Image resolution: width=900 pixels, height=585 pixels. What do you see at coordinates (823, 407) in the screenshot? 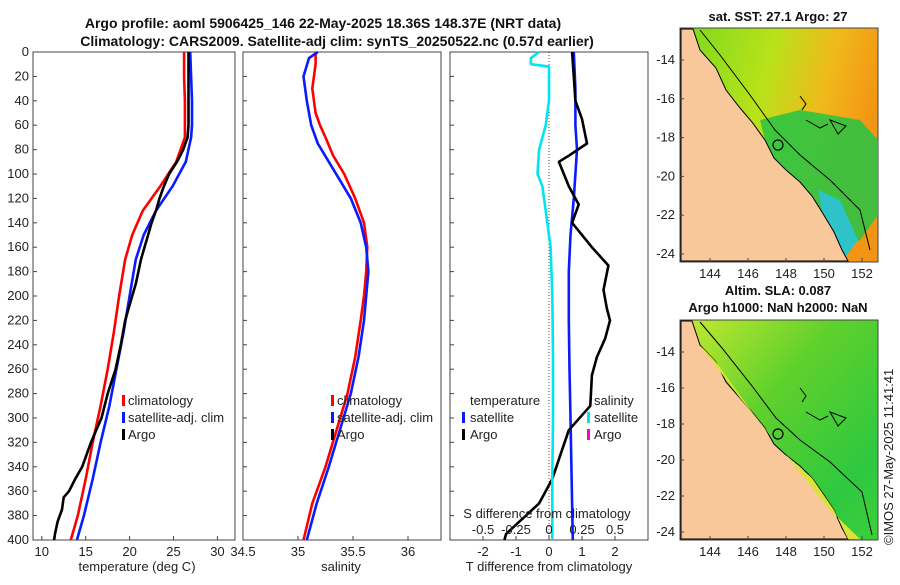
I see `sla-contour-reef` at bounding box center [823, 407].